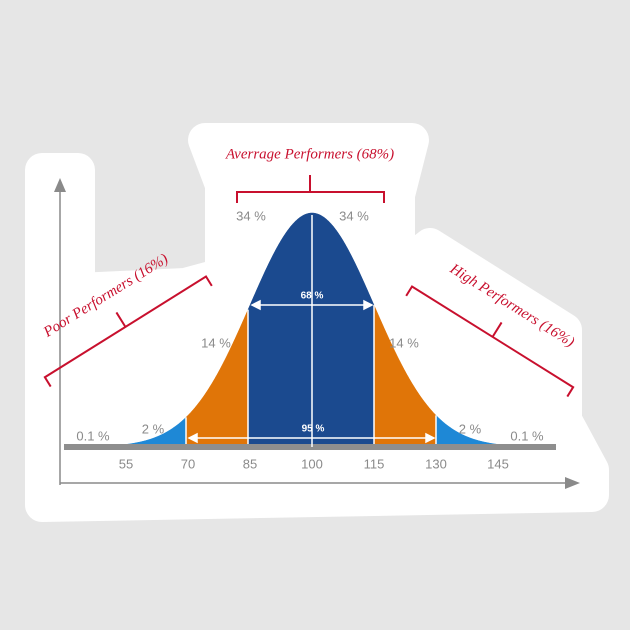 The width and height of the screenshot is (630, 630). I want to click on y-arrow, so click(60, 185).